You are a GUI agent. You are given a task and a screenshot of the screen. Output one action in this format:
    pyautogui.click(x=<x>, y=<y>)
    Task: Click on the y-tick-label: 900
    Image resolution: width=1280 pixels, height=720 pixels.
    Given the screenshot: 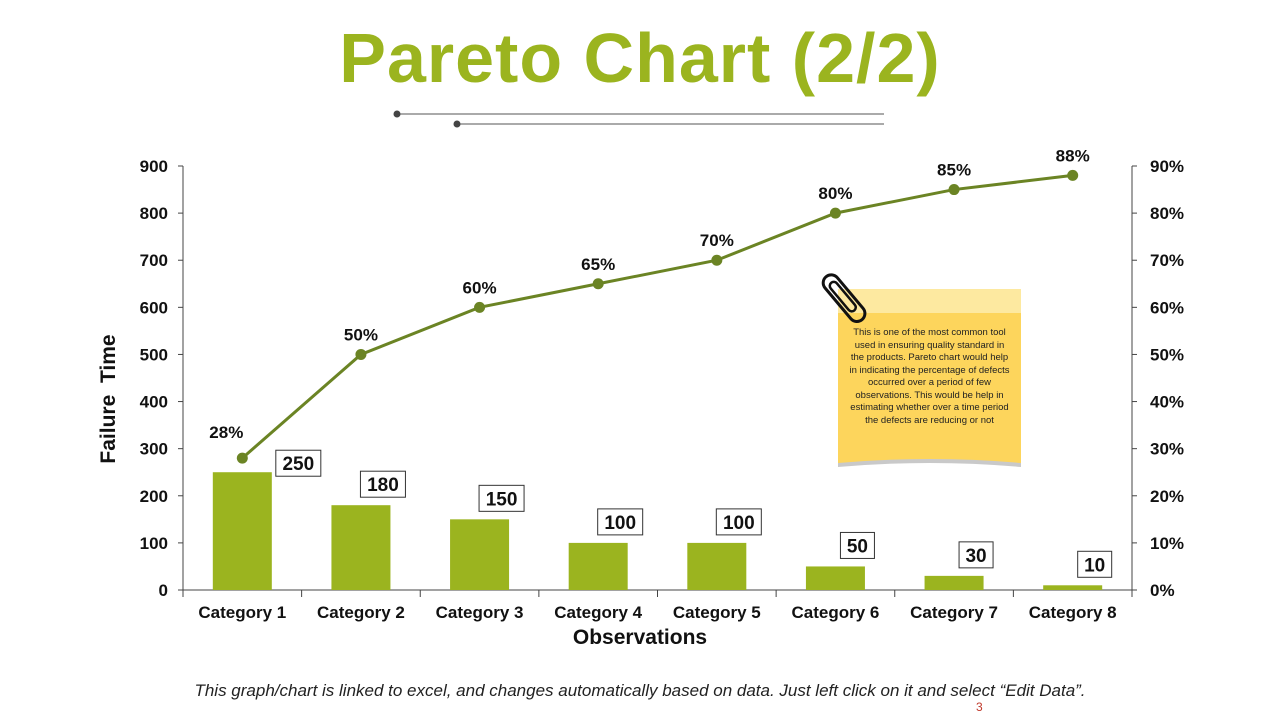 What is the action you would take?
    pyautogui.click(x=154, y=166)
    